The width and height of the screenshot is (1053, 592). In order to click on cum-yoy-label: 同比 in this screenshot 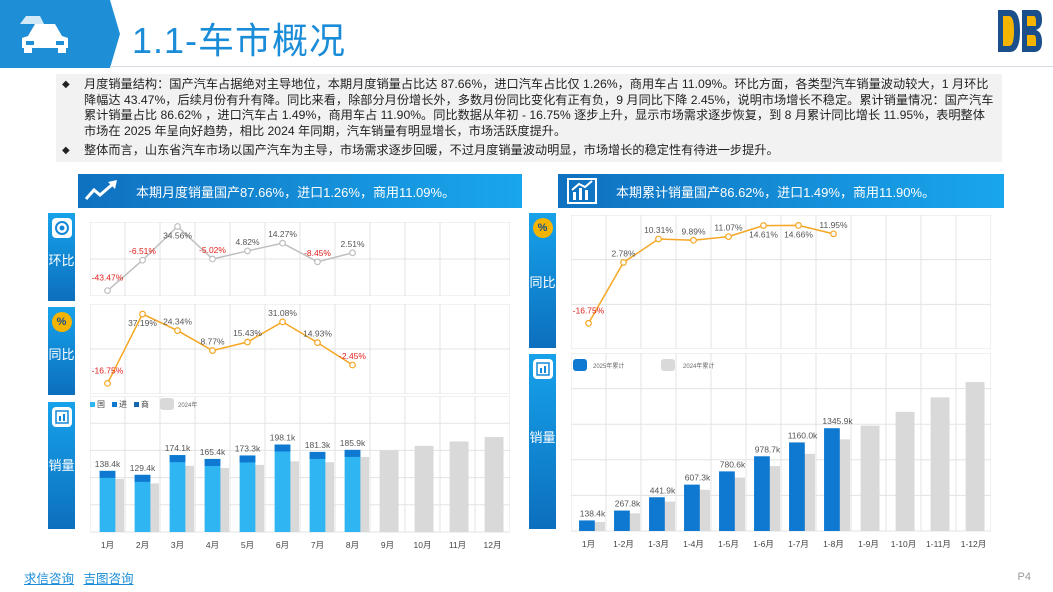, I will do `click(542, 282)`.